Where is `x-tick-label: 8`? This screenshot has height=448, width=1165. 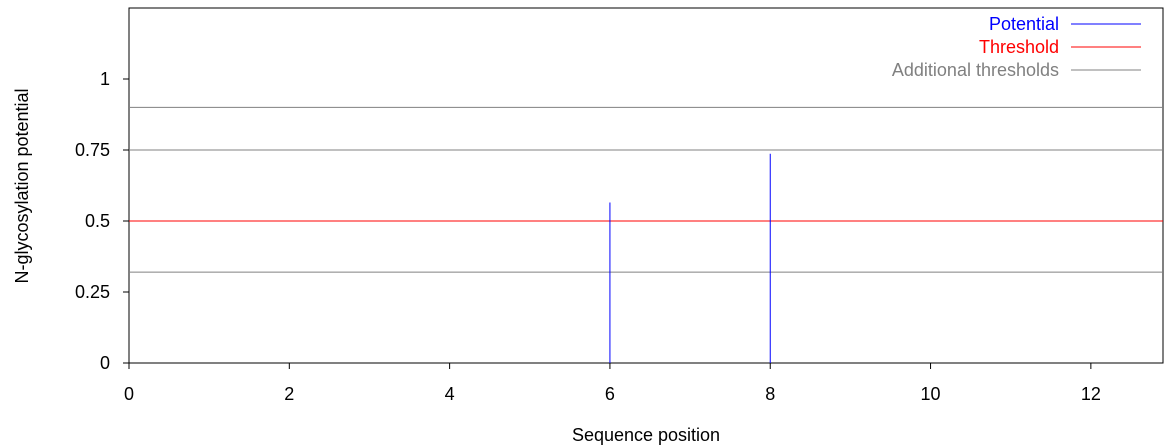
x-tick-label: 8 is located at coordinates (770, 394).